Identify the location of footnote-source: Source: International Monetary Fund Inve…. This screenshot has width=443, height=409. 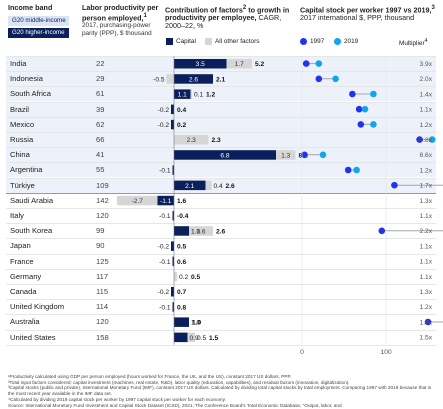
(175, 405).